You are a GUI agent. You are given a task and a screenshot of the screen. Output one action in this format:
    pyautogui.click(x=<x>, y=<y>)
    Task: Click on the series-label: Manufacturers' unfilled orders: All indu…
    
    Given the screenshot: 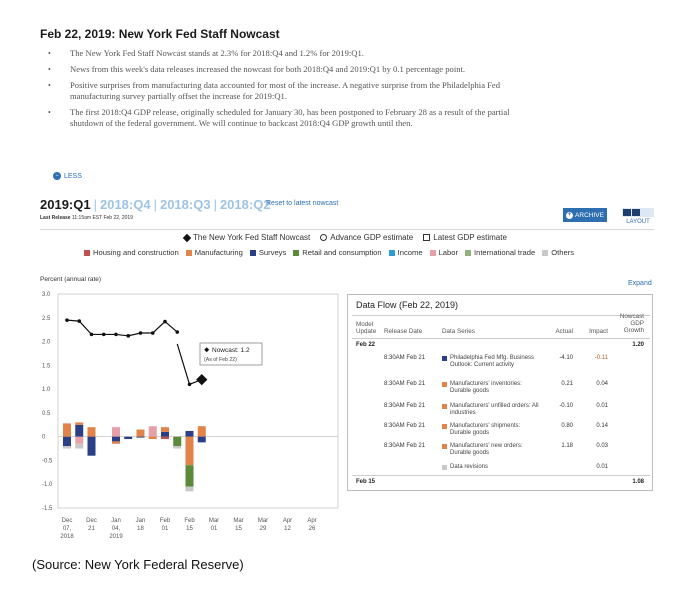 What is the action you would take?
    pyautogui.click(x=494, y=409)
    